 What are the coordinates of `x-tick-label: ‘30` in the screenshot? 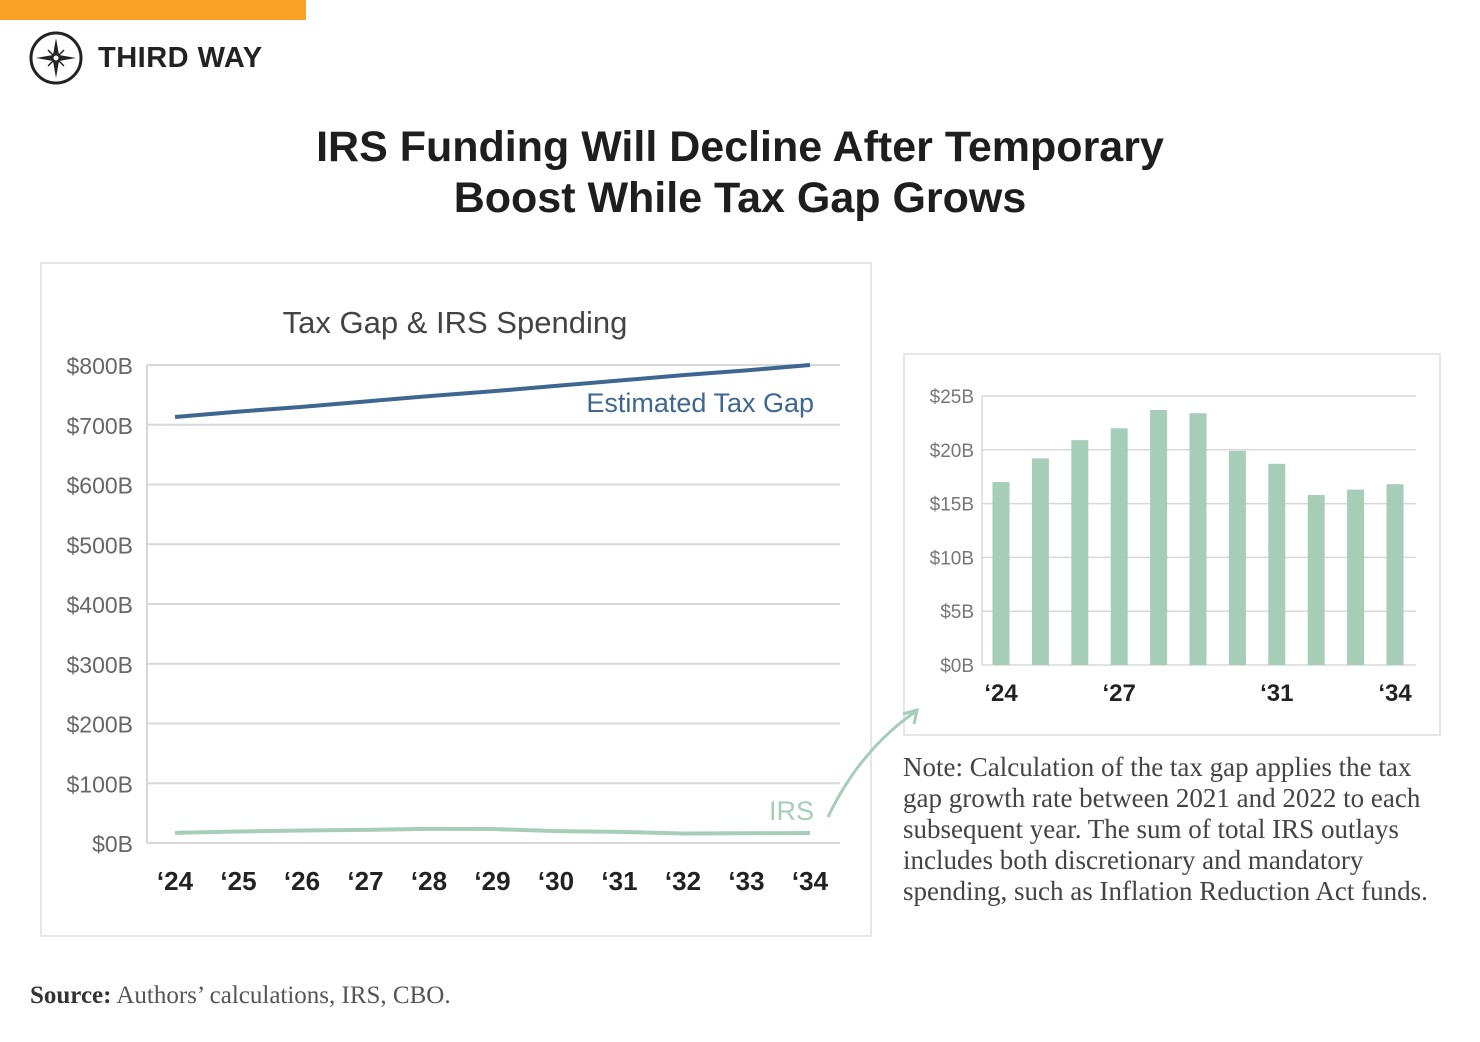 It's located at (556, 881).